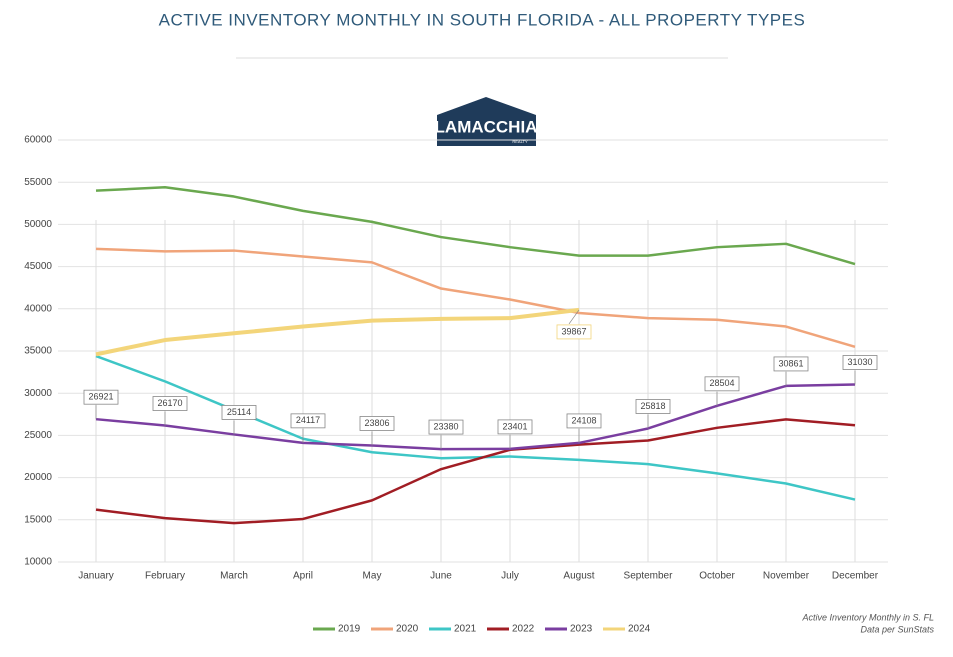 This screenshot has width=953, height=657. Describe the element at coordinates (38, 140) in the screenshot. I see `y-tick-label: 60000` at that location.